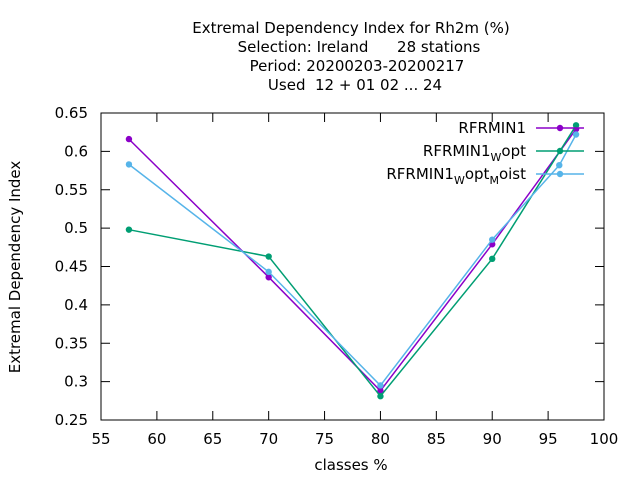 The image size is (640, 480). I want to click on y-tick-label: 0.55, so click(71, 190).